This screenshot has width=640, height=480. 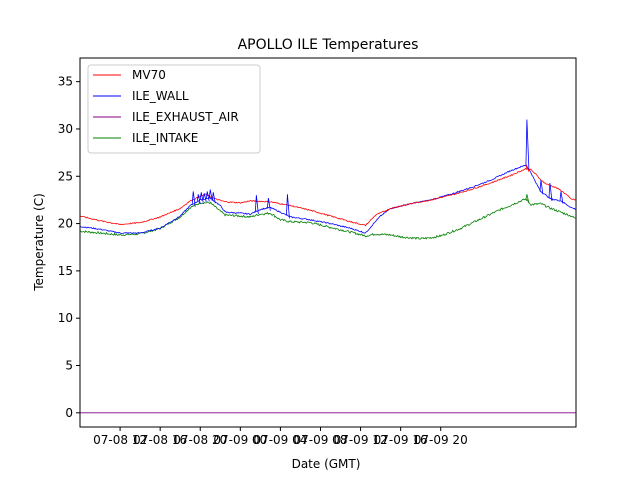 What do you see at coordinates (361, 440) in the screenshot?
I see `x-tick-label: 07-09 12` at bounding box center [361, 440].